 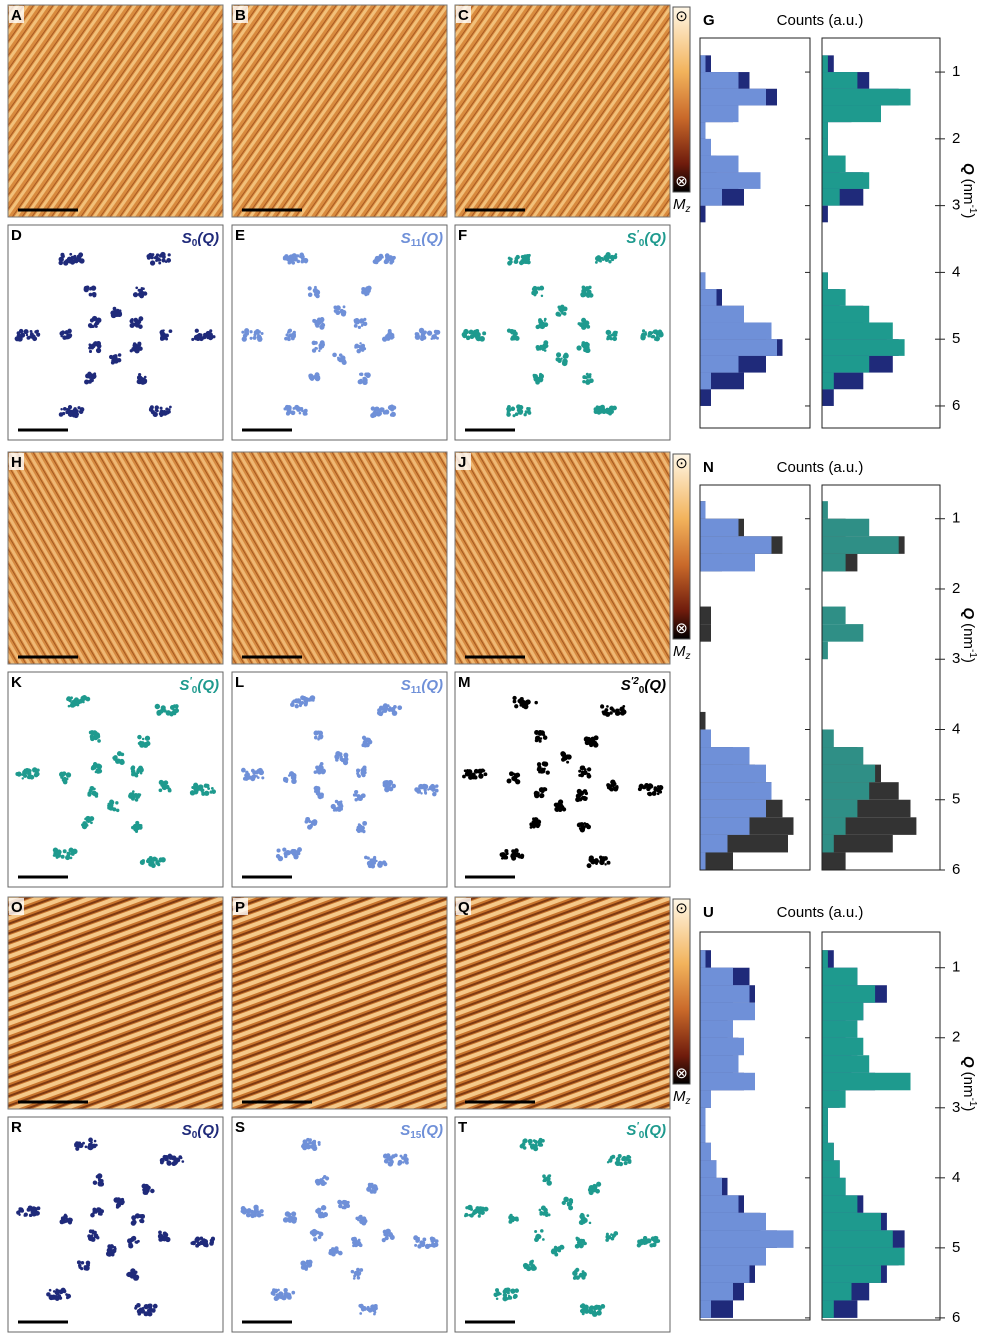 I want to click on fourier-panel, so click(x=562, y=332).